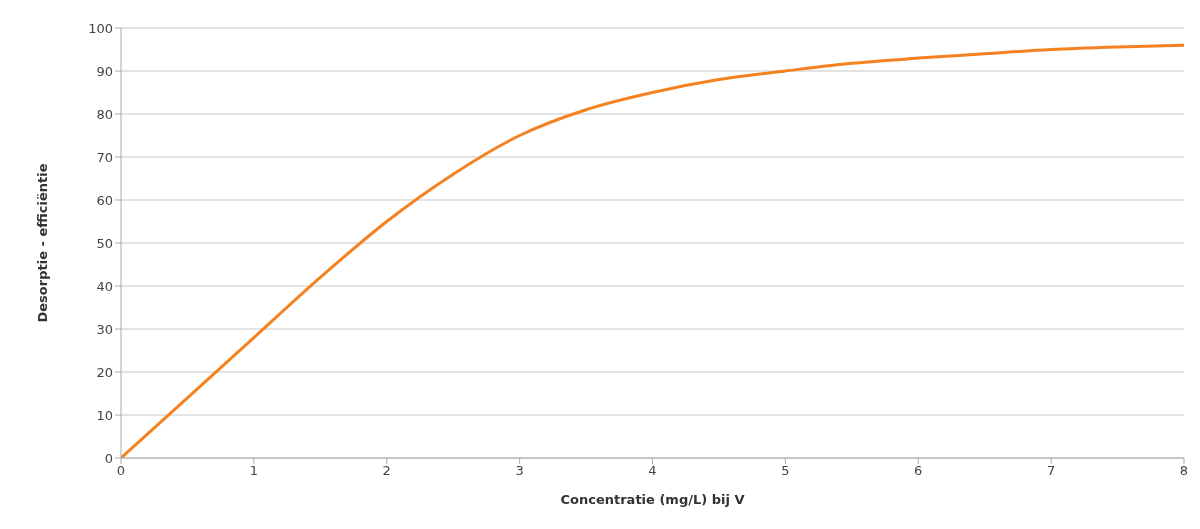 The width and height of the screenshot is (1200, 529). What do you see at coordinates (652, 499) in the screenshot?
I see `x-axis-title: Concentratie (mg/L) bij V` at bounding box center [652, 499].